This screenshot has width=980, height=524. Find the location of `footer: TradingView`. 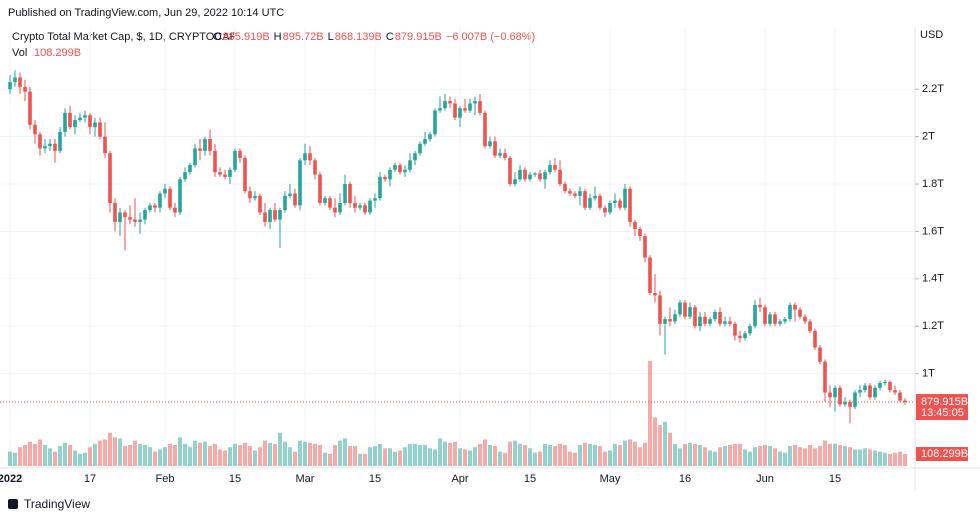

footer: TradingView is located at coordinates (57, 504).